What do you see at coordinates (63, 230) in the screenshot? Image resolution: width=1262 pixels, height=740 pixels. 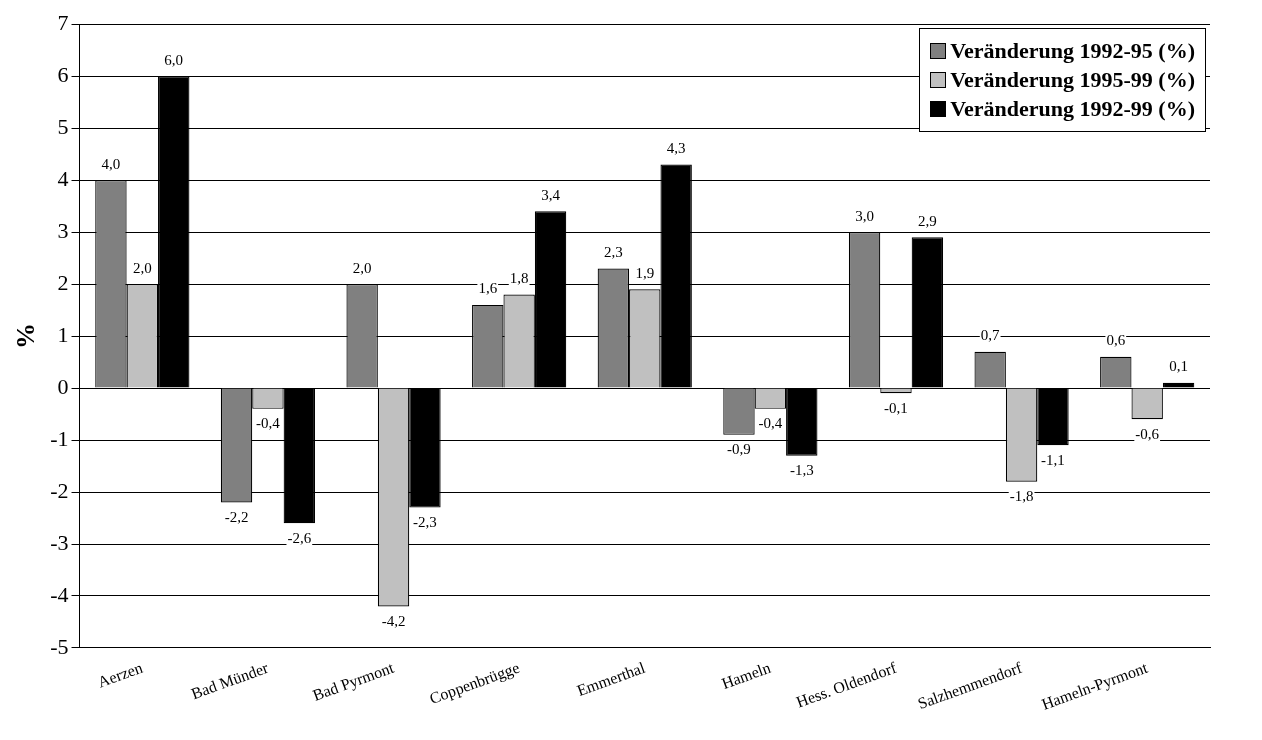 I see `y-tick-label: 3` at bounding box center [63, 230].